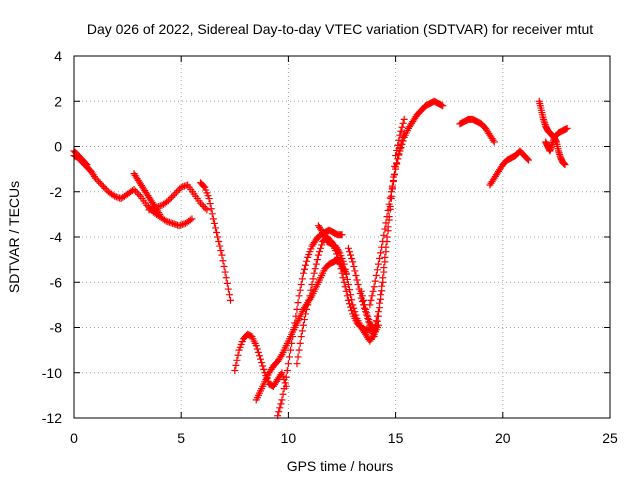 This screenshot has height=480, width=640. Describe the element at coordinates (289, 438) in the screenshot. I see `x-tick-label: 10` at that location.